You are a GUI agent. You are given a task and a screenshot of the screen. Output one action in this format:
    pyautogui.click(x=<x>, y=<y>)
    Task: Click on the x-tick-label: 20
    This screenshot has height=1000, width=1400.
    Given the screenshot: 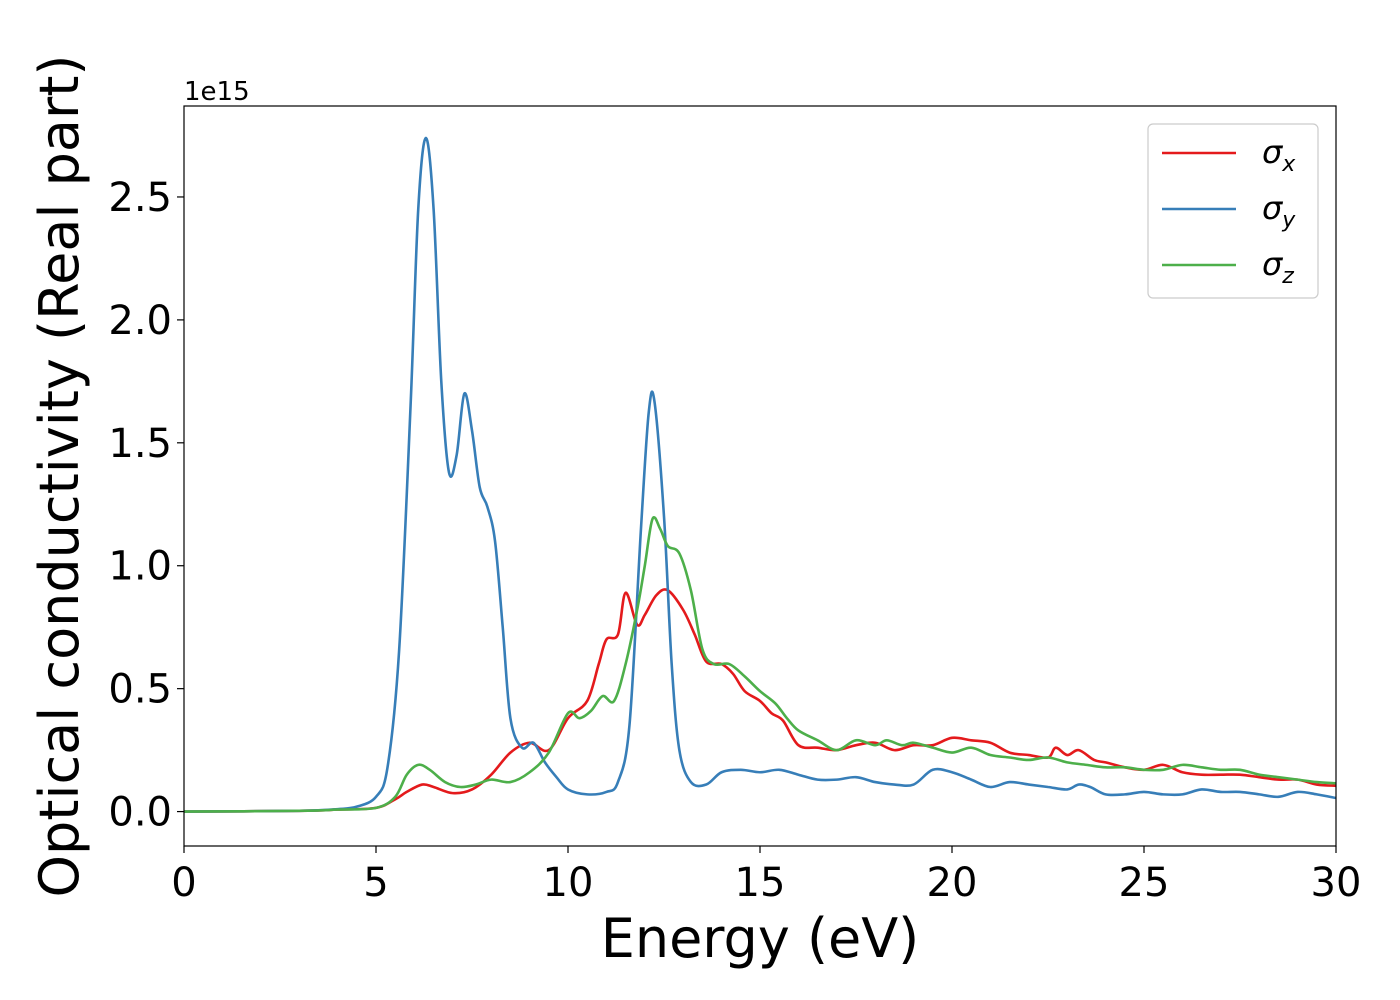 What is the action you would take?
    pyautogui.click(x=952, y=883)
    